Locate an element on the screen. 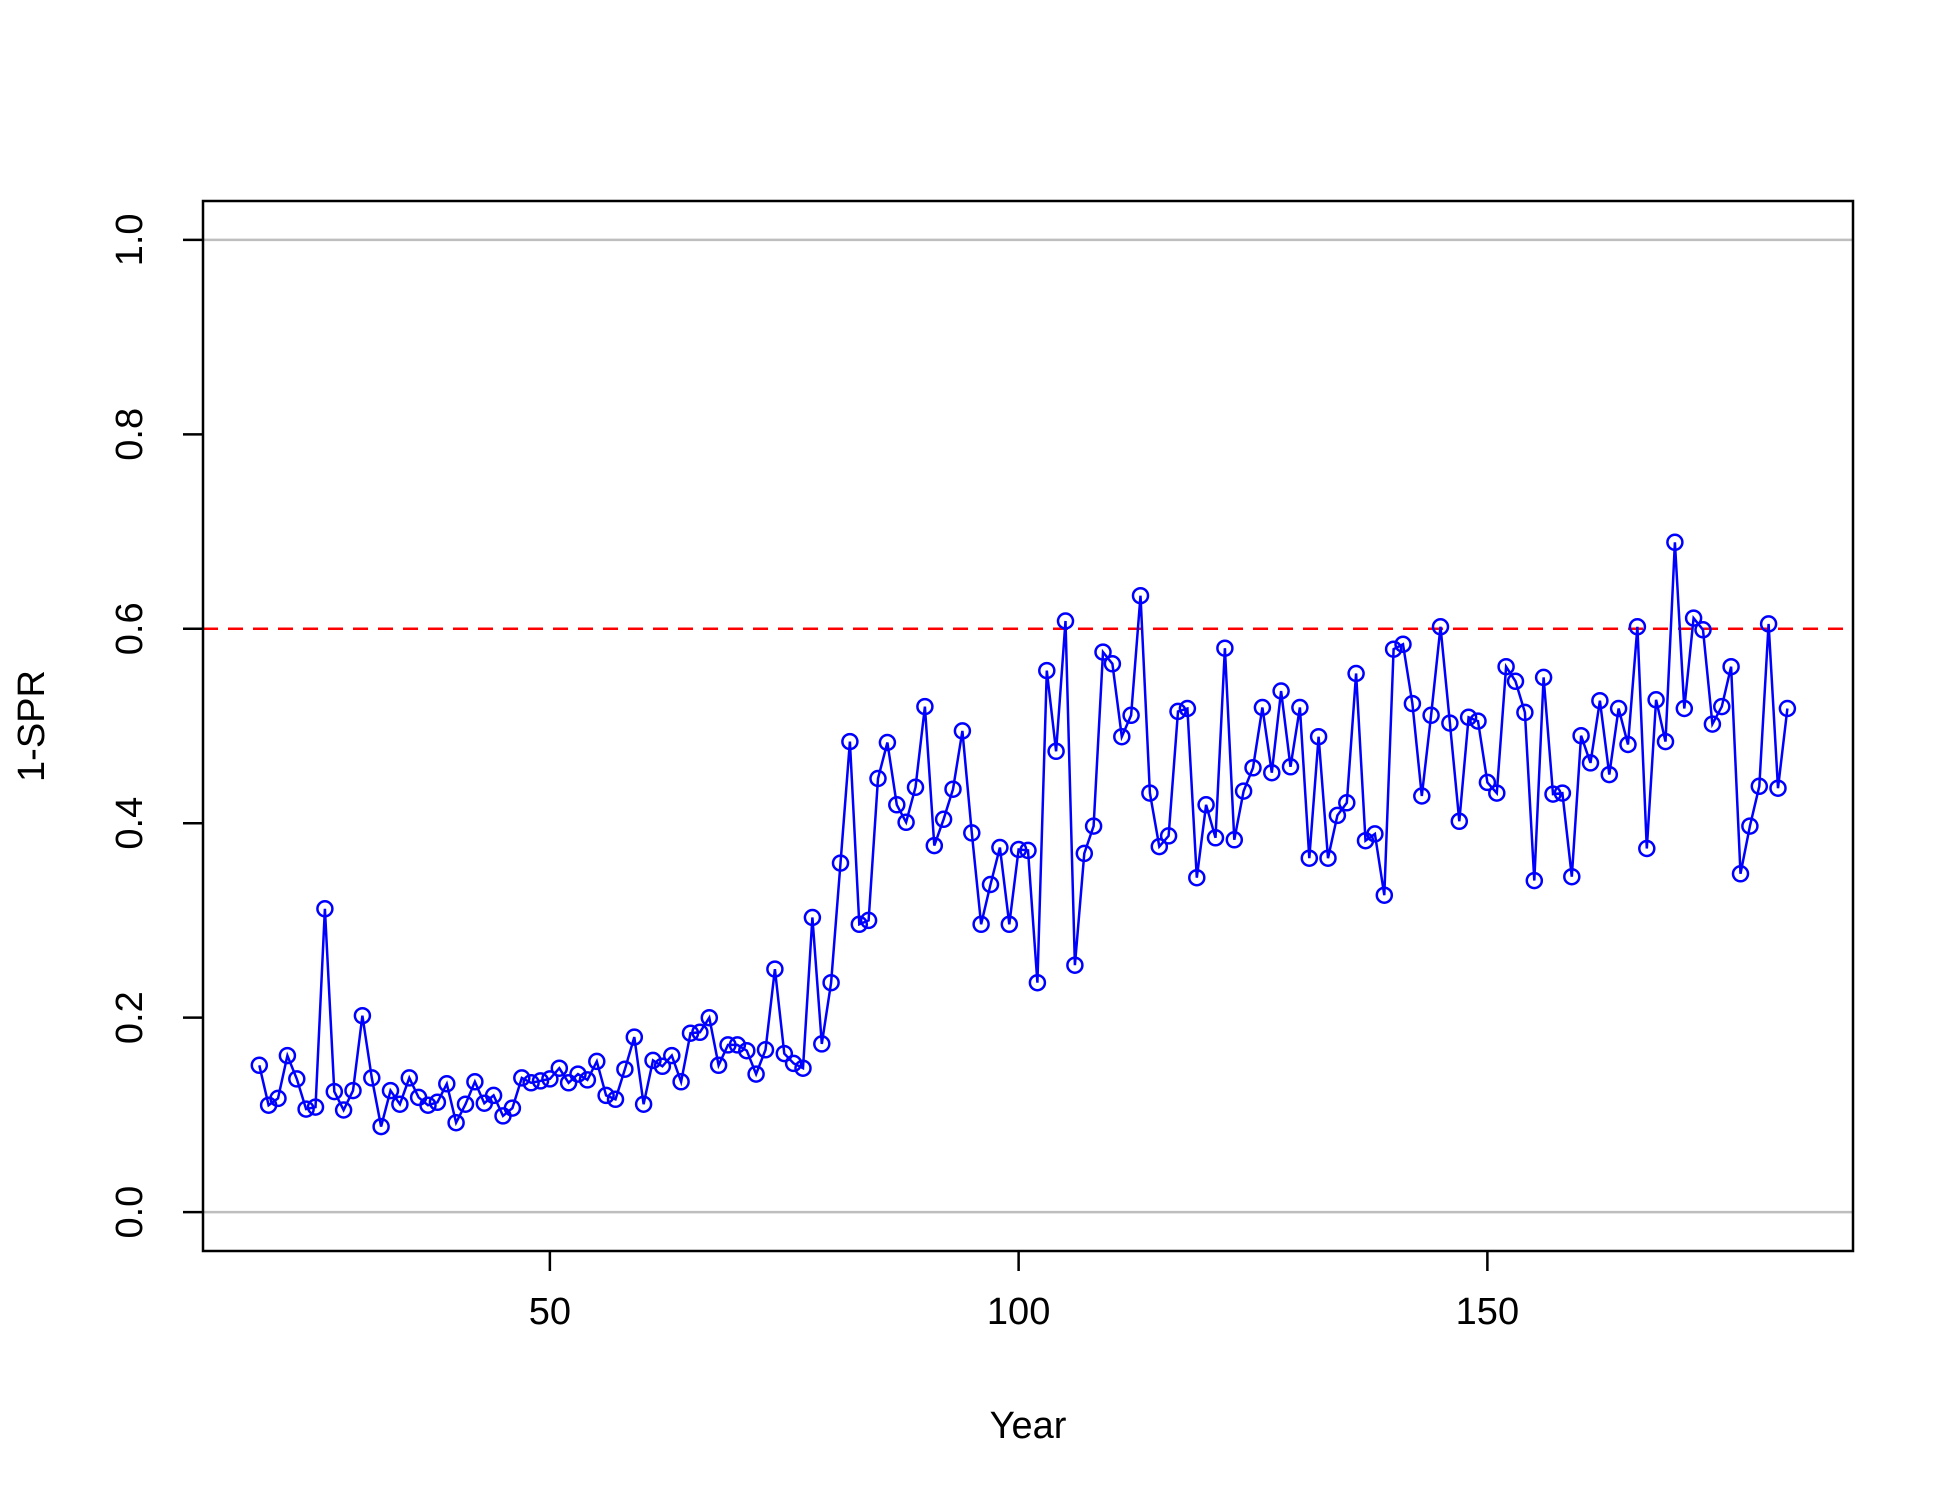  y-axis: 0.0 0.2 0.4 0.6 0.8 1.0 is located at coordinates (156, 726).